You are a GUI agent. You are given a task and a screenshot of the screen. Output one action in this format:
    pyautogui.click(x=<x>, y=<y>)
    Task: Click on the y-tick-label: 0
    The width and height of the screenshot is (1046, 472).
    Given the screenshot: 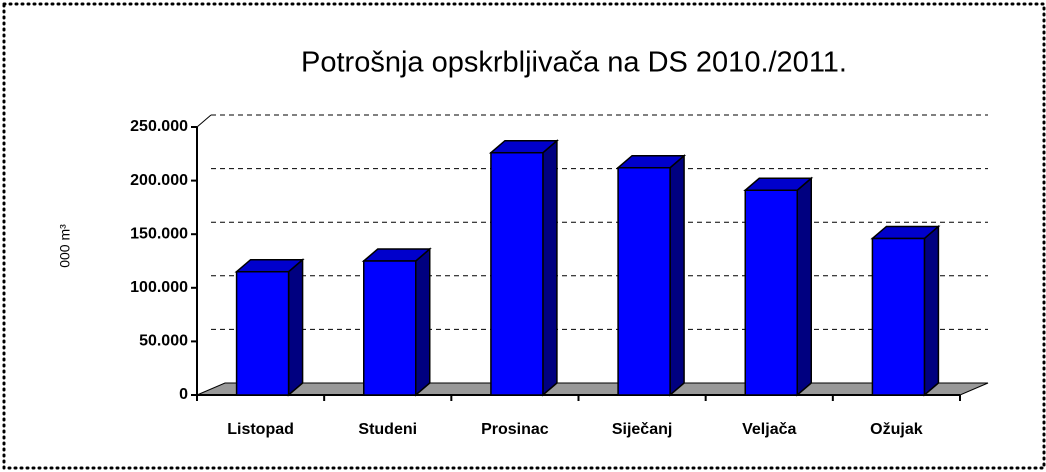 What is the action you would take?
    pyautogui.click(x=183, y=394)
    